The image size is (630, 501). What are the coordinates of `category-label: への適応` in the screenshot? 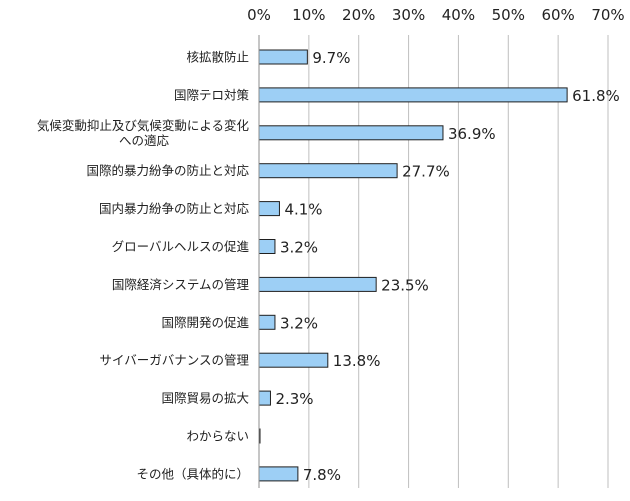 It's located at (144, 140).